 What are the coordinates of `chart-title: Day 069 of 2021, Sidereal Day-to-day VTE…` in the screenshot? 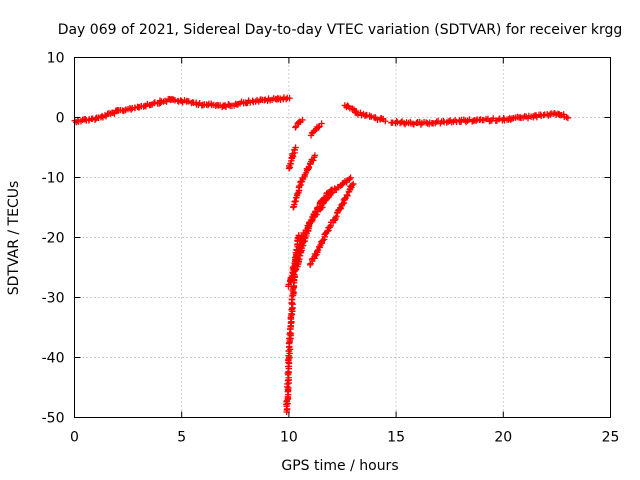 It's located at (340, 30).